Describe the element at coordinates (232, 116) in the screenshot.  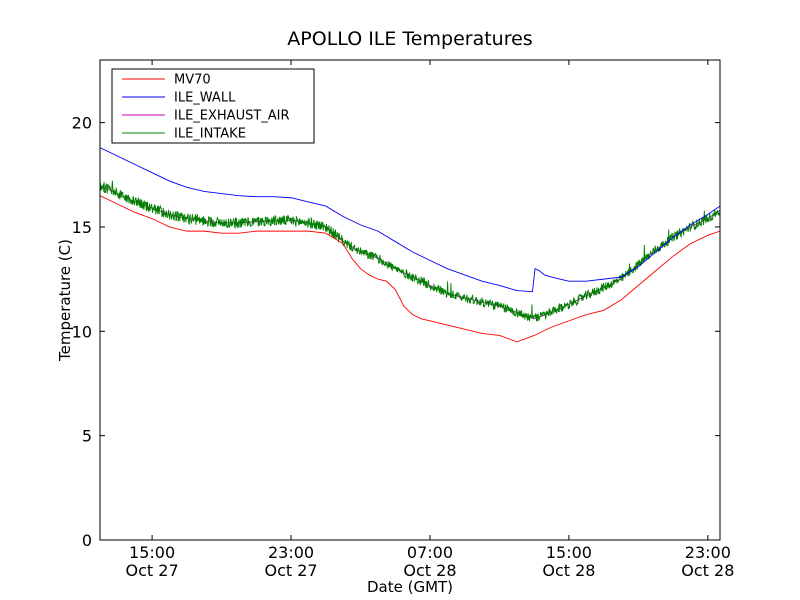
I see `legend-entry-label: ILE_EXHAUST_AIR` at that location.